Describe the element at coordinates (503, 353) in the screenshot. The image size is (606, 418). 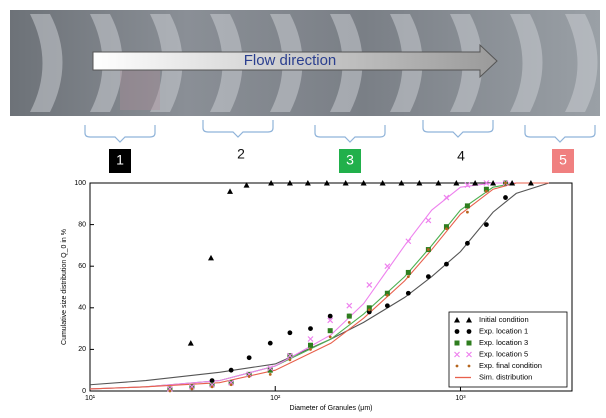
I see `legend-label: Exp. location 5` at that location.